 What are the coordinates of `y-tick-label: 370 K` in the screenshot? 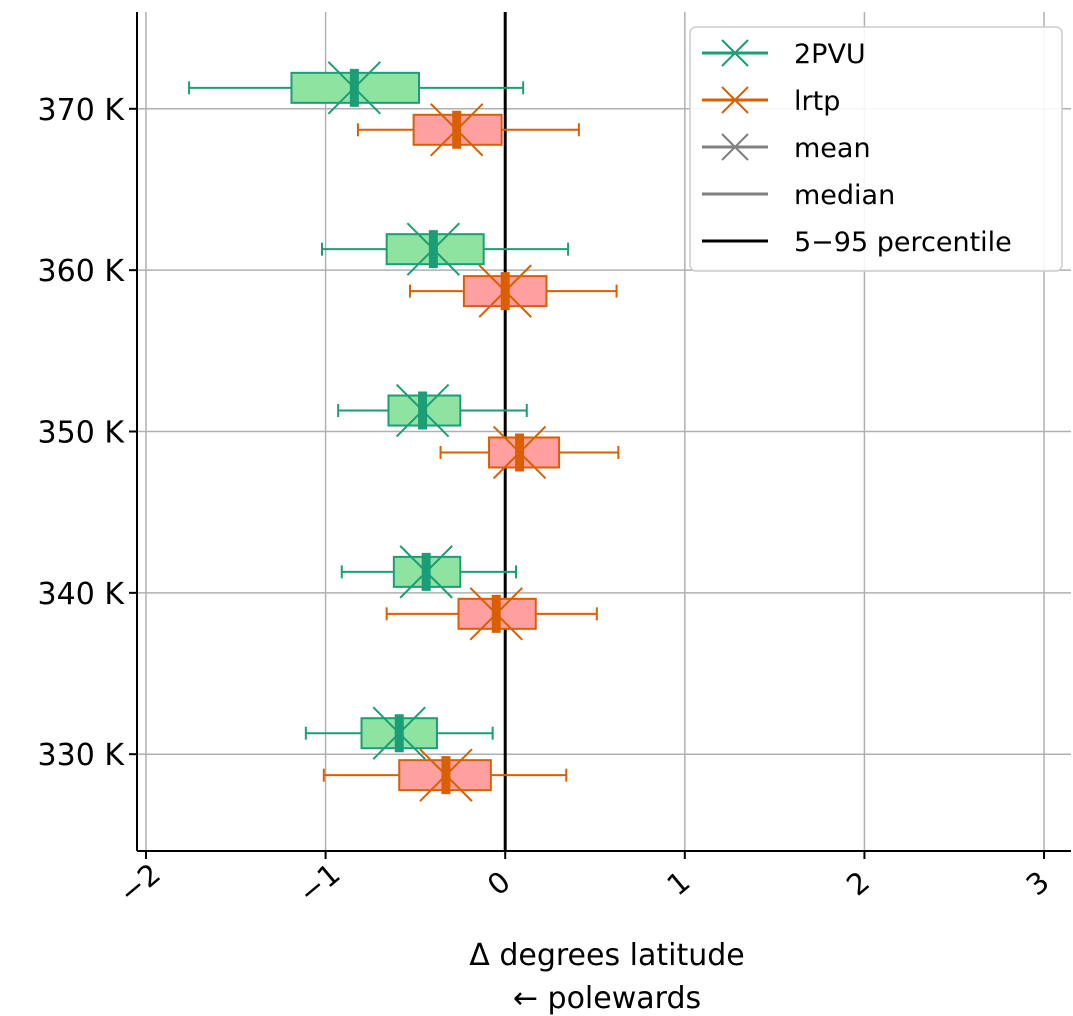 It's located at (82, 110).